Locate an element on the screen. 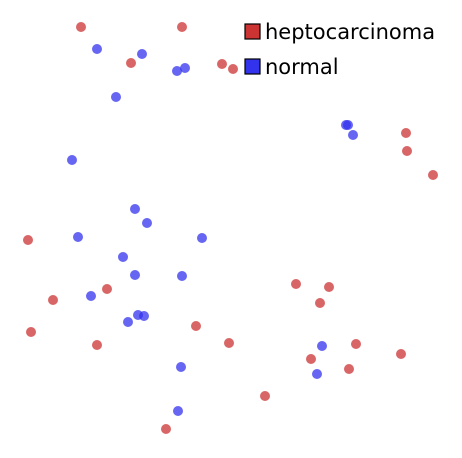 Image resolution: width=462 pixels, height=458 pixels. legend-swatch-normal is located at coordinates (252, 66).